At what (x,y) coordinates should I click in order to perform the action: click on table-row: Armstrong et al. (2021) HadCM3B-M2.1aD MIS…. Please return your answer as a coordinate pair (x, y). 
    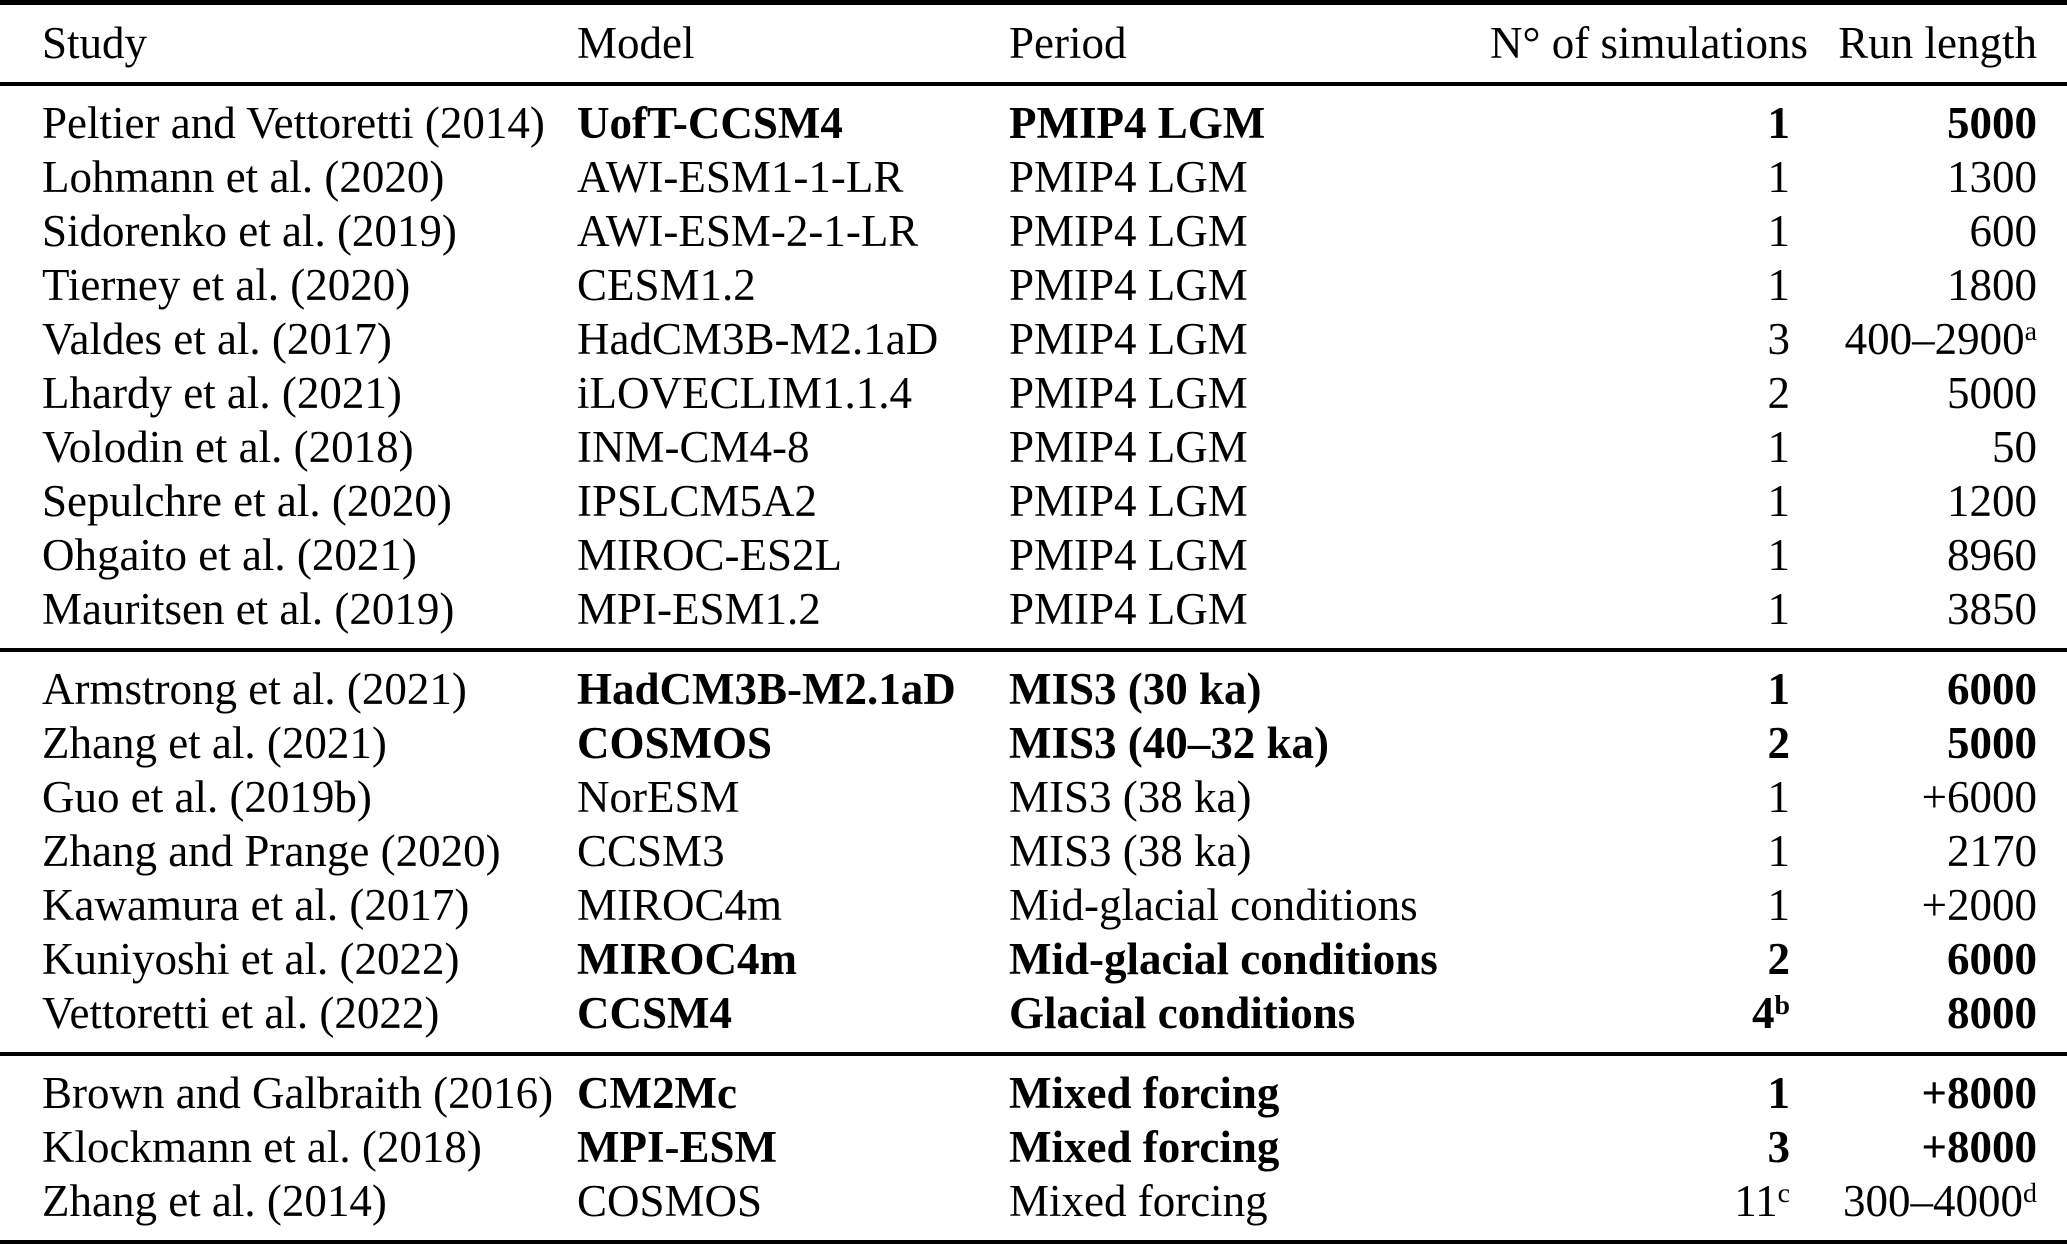
    Looking at the image, I should click on (1033, 683).